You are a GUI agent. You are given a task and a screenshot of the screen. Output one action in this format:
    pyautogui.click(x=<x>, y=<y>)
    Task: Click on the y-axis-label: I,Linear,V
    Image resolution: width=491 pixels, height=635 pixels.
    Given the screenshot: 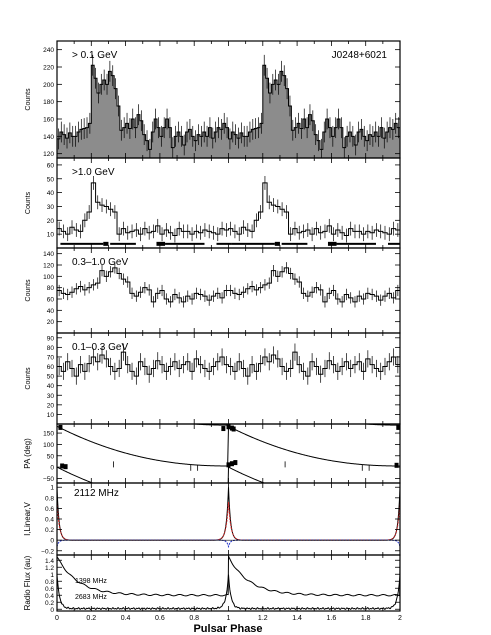 What is the action you would take?
    pyautogui.click(x=27, y=518)
    